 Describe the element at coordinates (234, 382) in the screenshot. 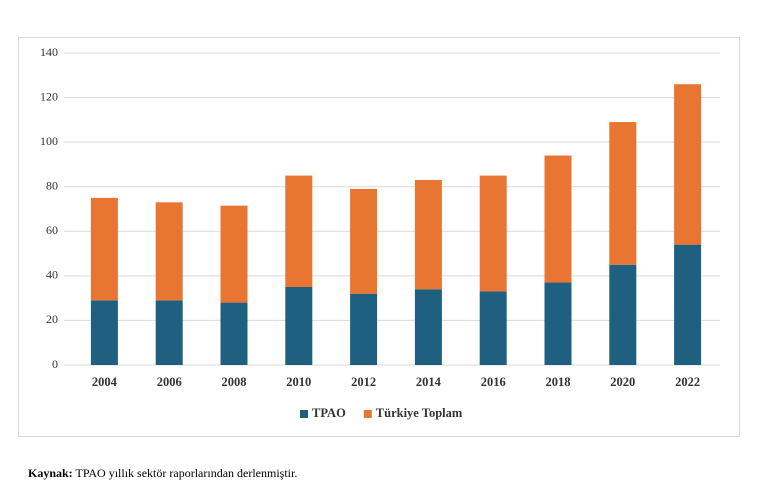

I see `x-tick-label: 2008` at that location.